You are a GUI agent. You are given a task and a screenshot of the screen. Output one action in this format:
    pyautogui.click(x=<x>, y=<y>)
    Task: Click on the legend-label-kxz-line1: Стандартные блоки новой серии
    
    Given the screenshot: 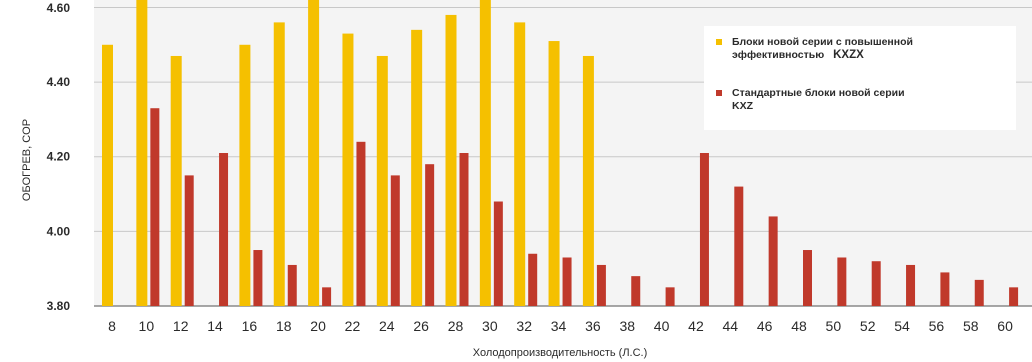 What is the action you would take?
    pyautogui.click(x=818, y=93)
    